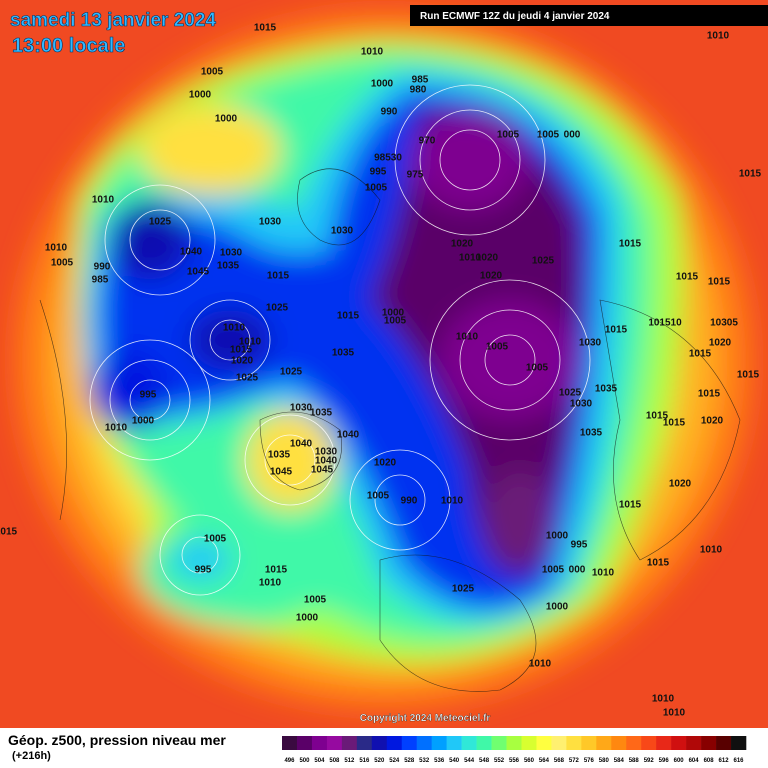 This screenshot has width=768, height=768. I want to click on legend-label: 528, so click(409, 761).